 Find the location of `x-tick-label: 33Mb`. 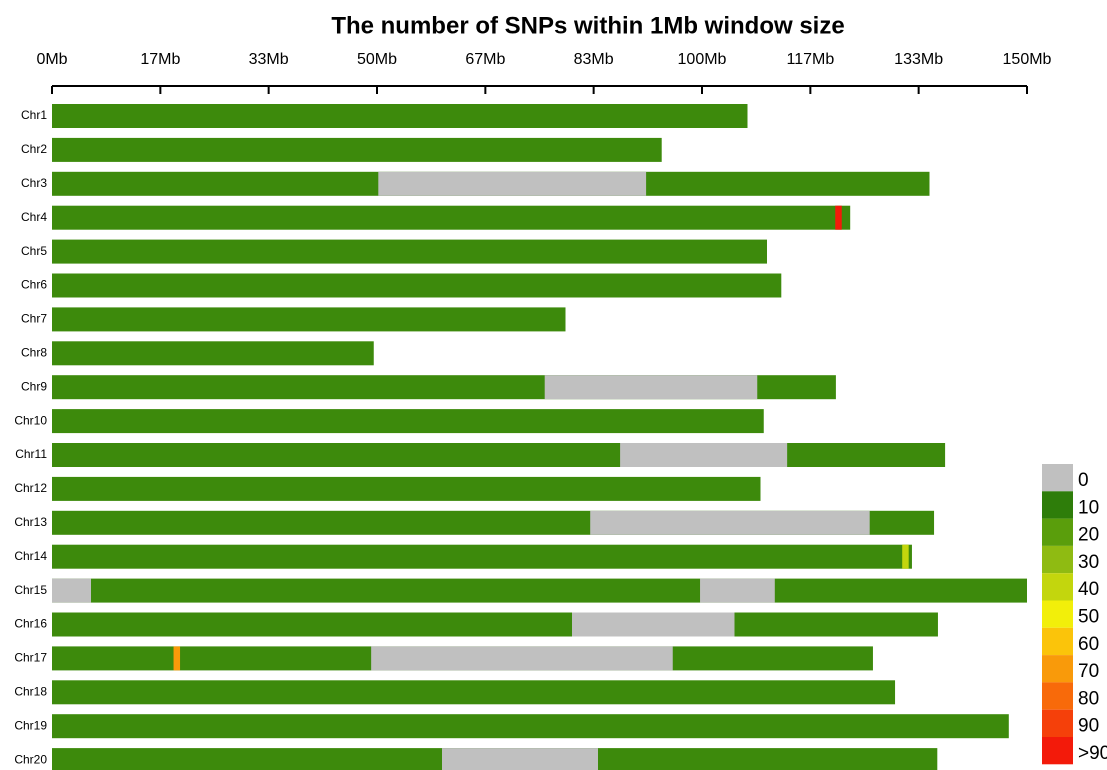

x-tick-label: 33Mb is located at coordinates (269, 59).